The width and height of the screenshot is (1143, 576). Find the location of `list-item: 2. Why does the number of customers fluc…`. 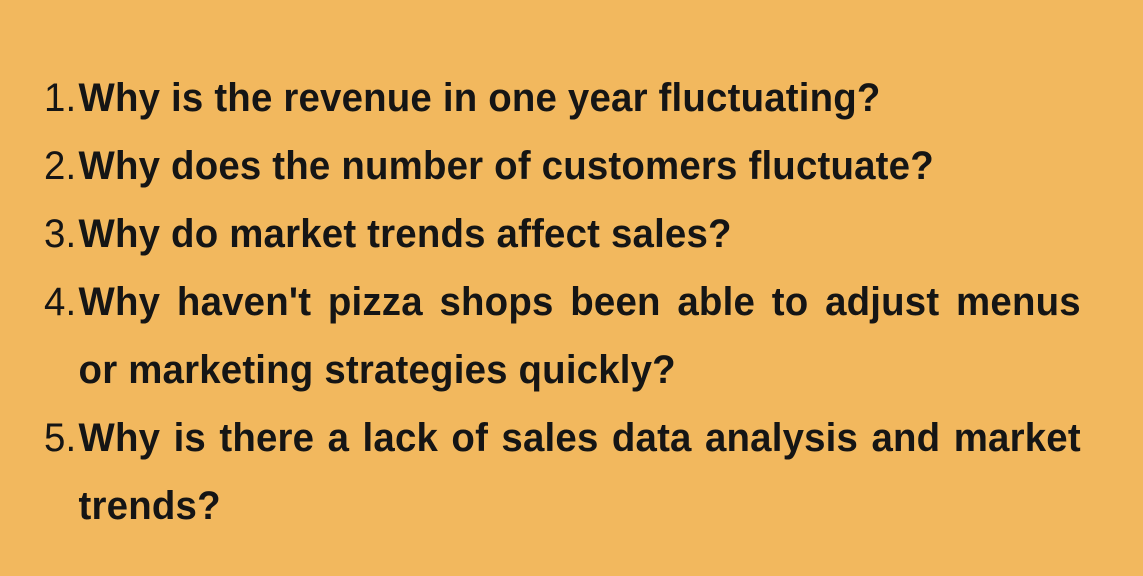

list-item: 2. Why does the number of customers fluc… is located at coordinates (562, 166).